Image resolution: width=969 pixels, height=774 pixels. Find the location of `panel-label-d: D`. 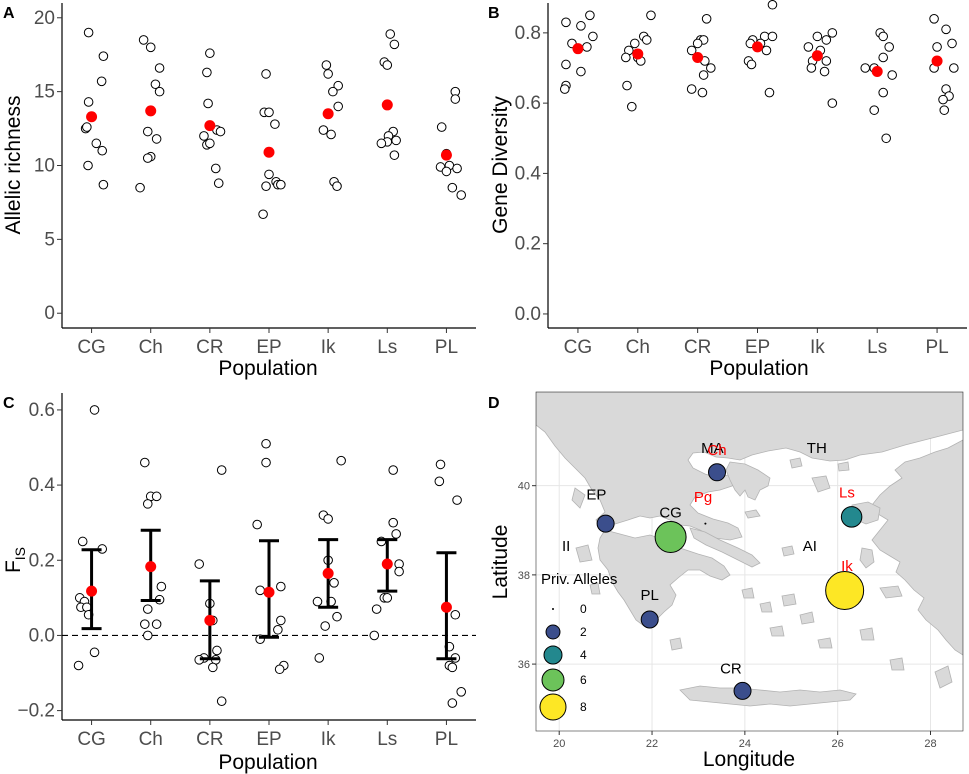

panel-label-d: D is located at coordinates (494, 403).